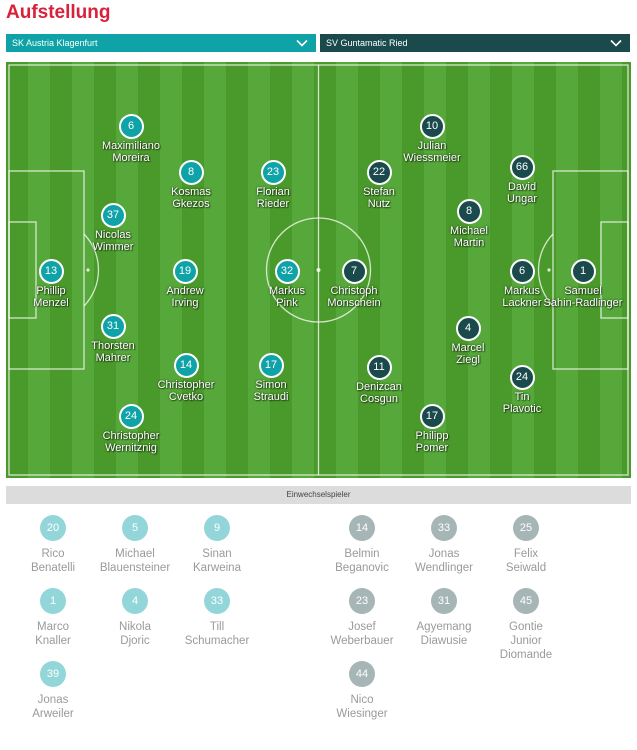 Image resolution: width=637 pixels, height=750 pixels. Describe the element at coordinates (217, 634) in the screenshot. I see `substitute-name: Till Schumacher` at that location.